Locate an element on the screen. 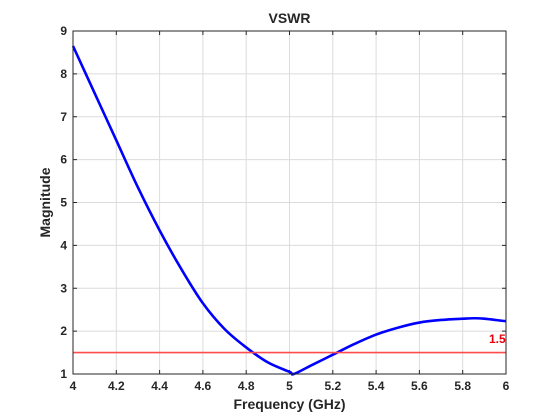  y-tick-label: 7 is located at coordinates (63, 117).